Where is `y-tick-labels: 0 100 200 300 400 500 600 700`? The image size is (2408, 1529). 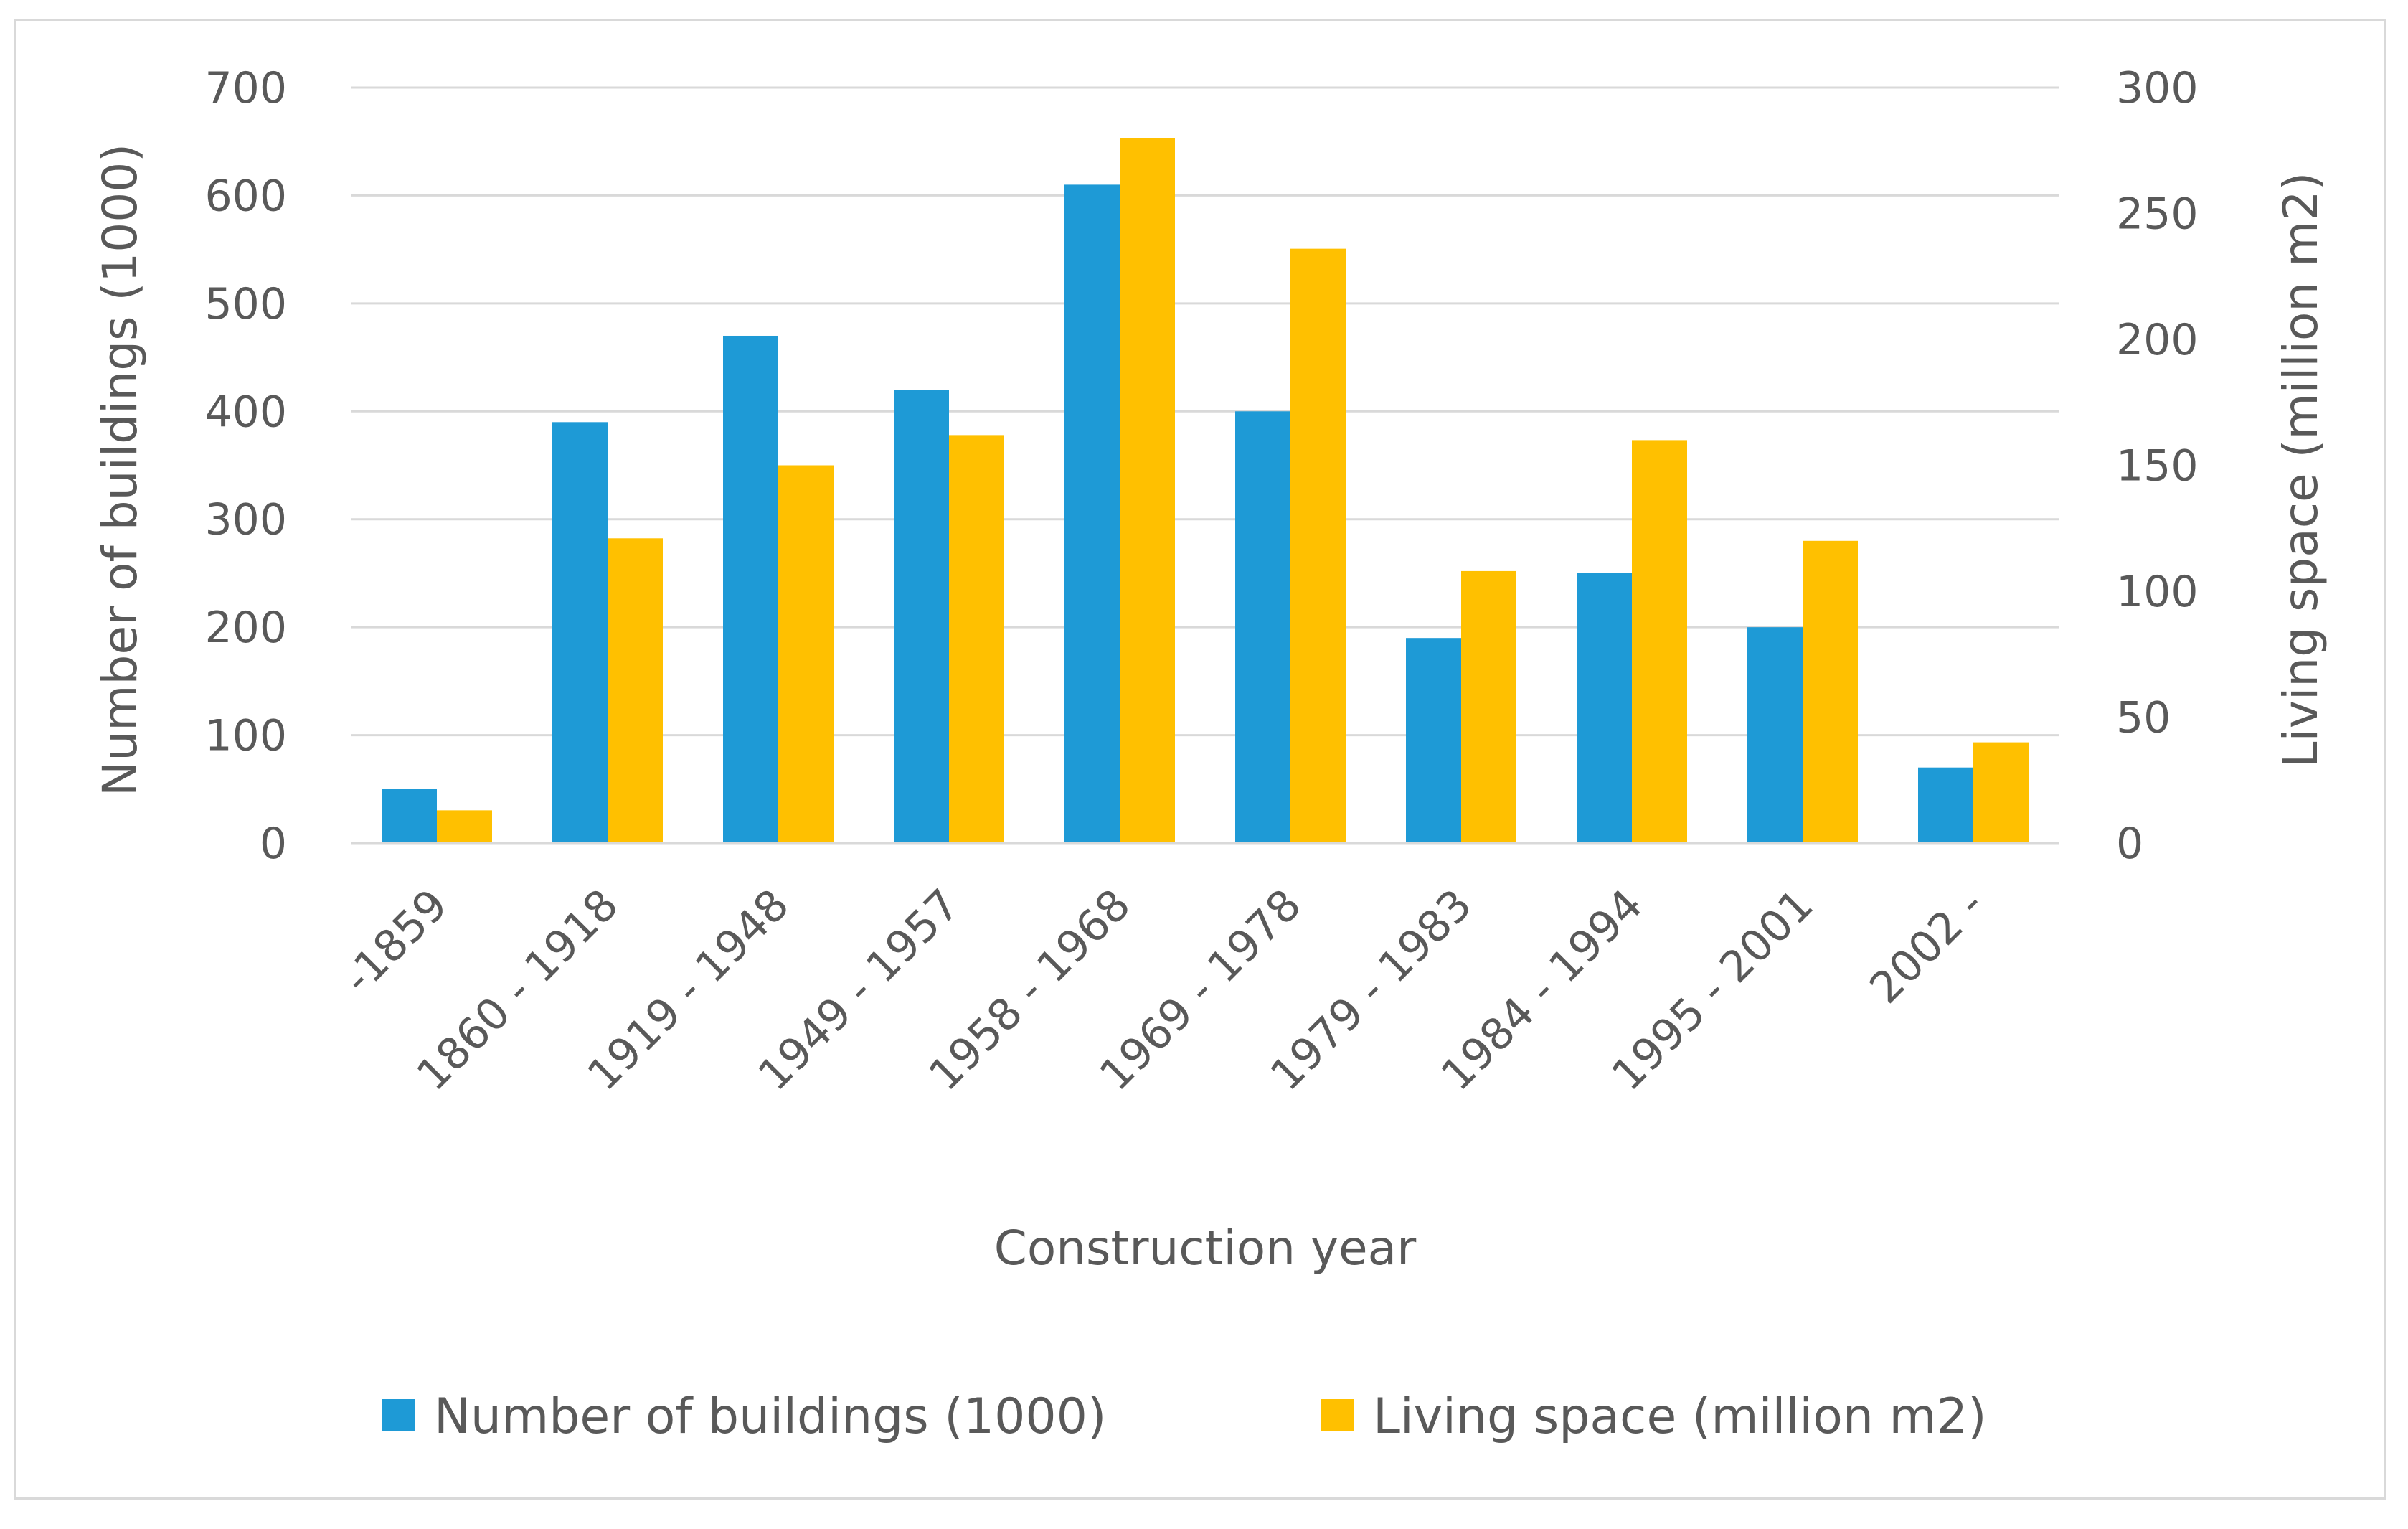
y-tick-labels: 0 100 200 300 400 500 600 700 is located at coordinates (245, 466).